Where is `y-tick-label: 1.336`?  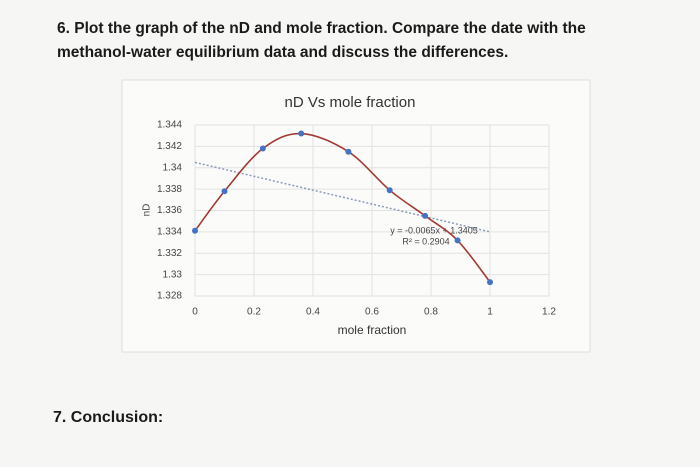 y-tick-label: 1.336 is located at coordinates (169, 210).